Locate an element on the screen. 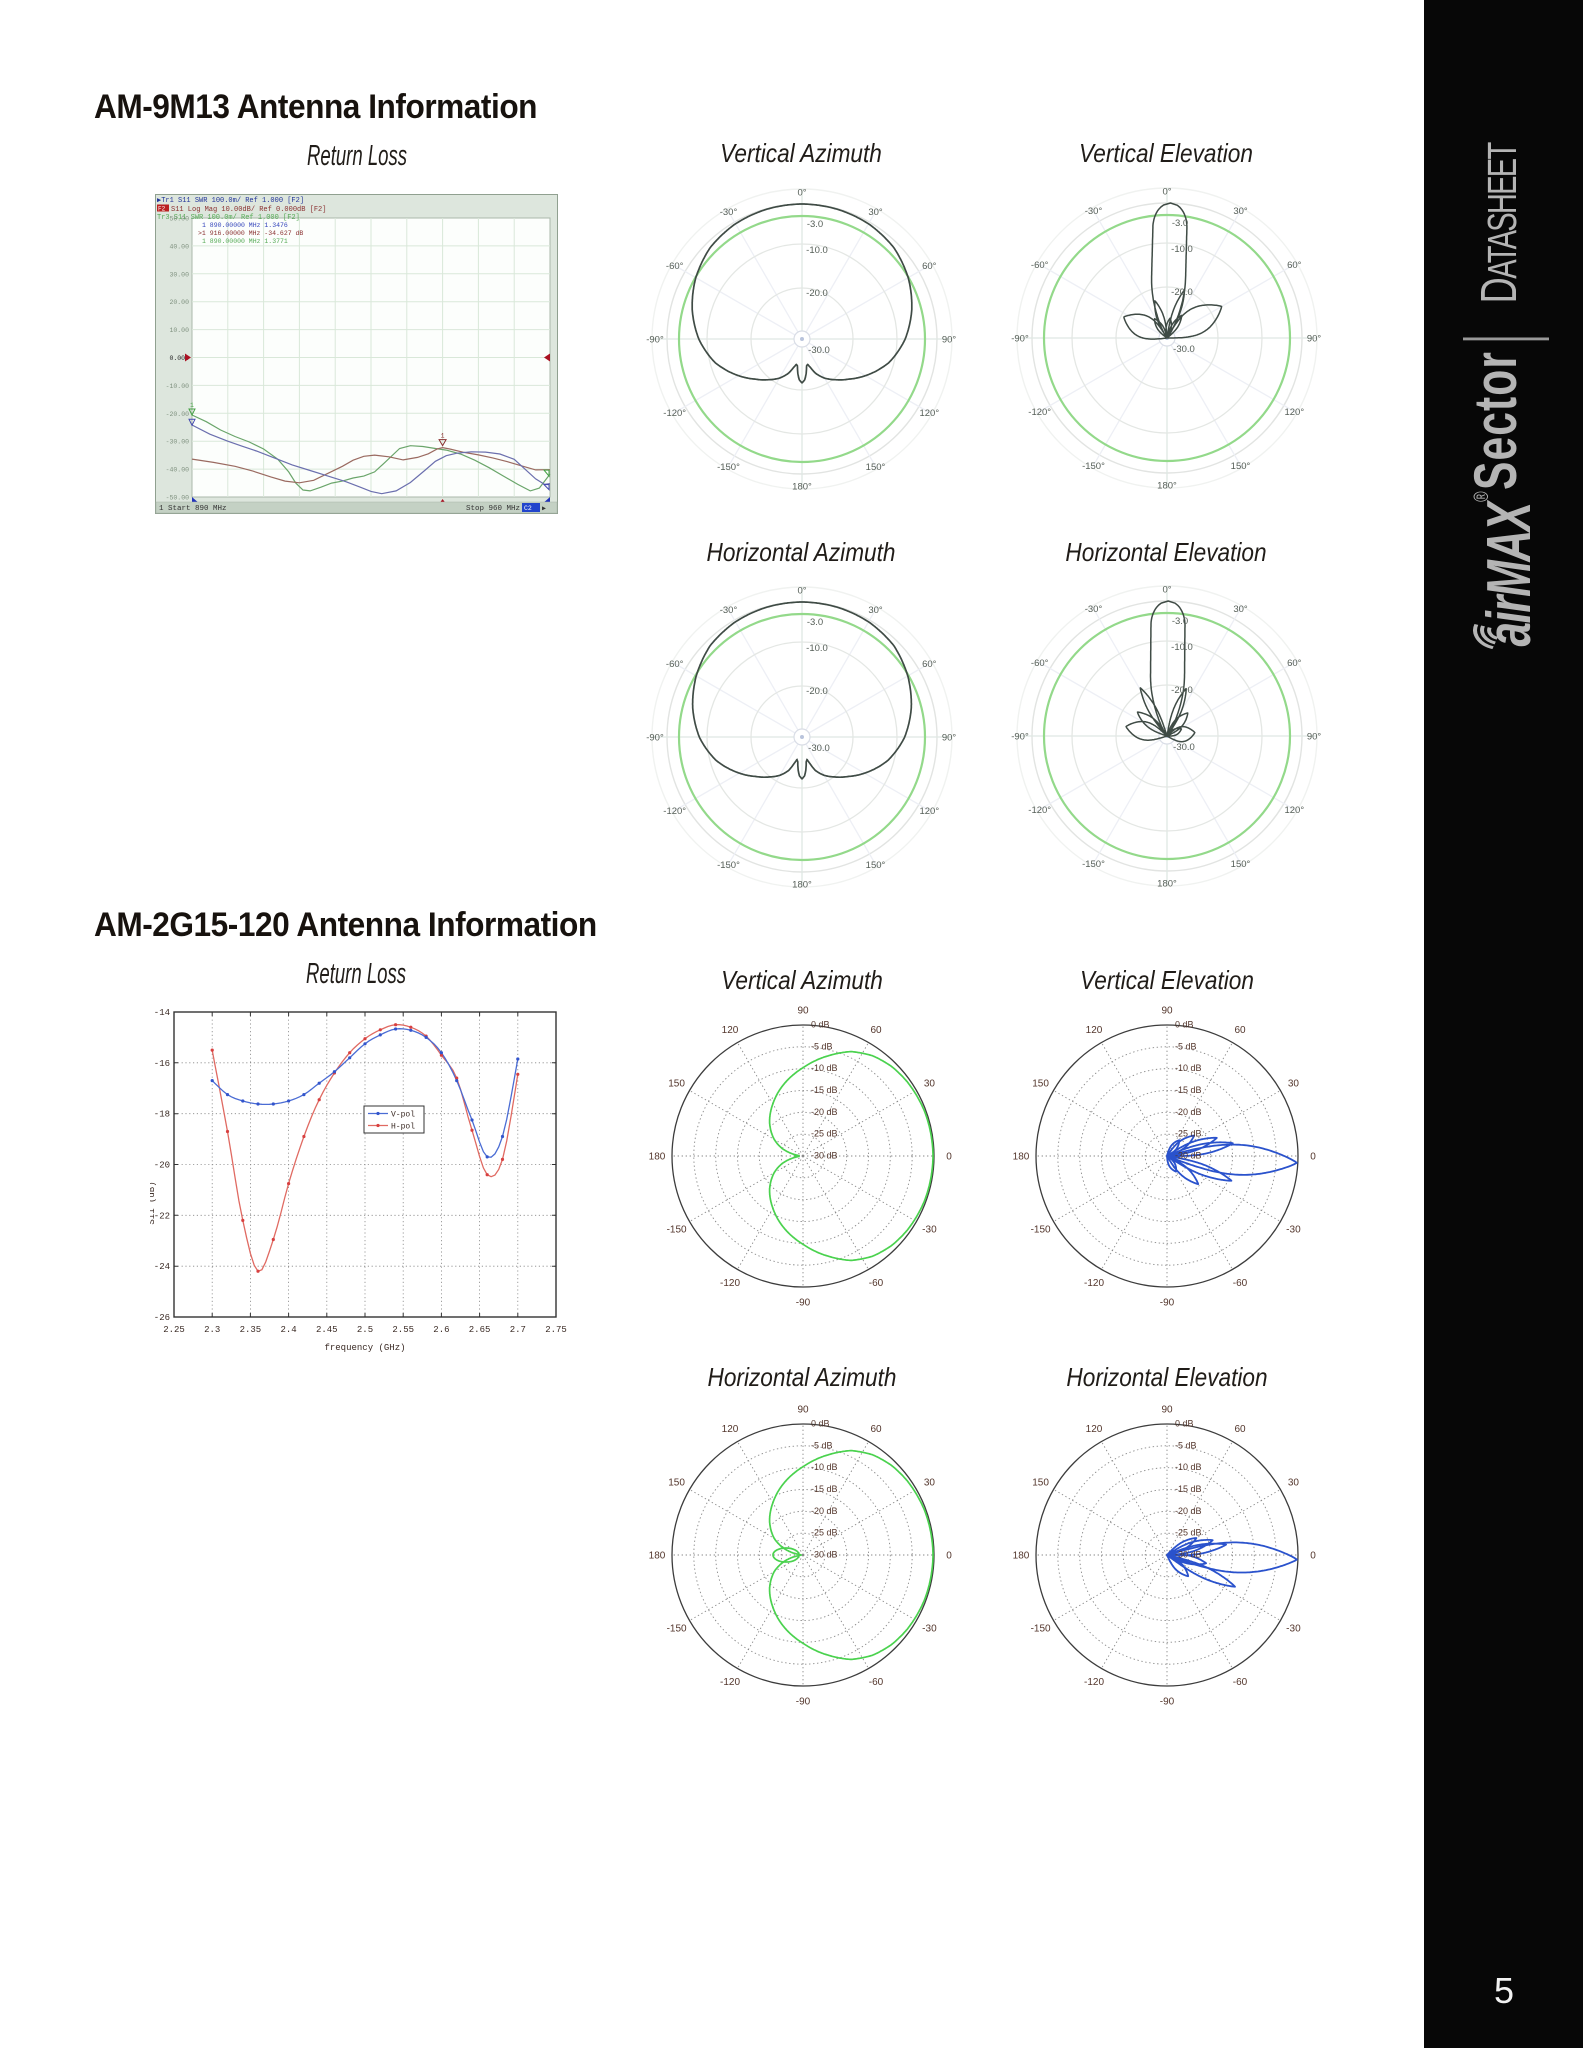 The width and height of the screenshot is (1583, 2048). svg-text: -150 is located at coordinates (1041, 1629).